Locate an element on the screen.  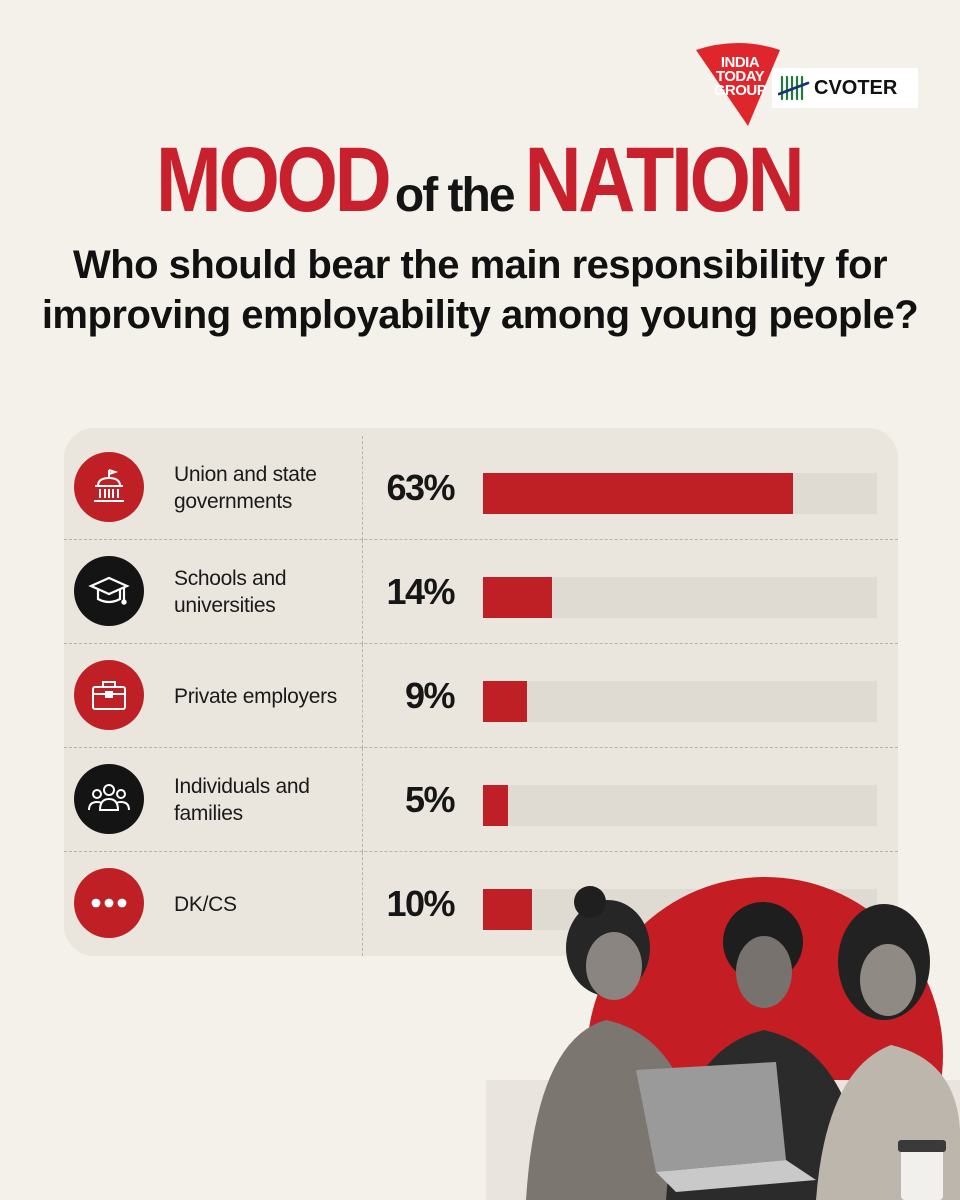
value-label: 14% is located at coordinates (420, 591).